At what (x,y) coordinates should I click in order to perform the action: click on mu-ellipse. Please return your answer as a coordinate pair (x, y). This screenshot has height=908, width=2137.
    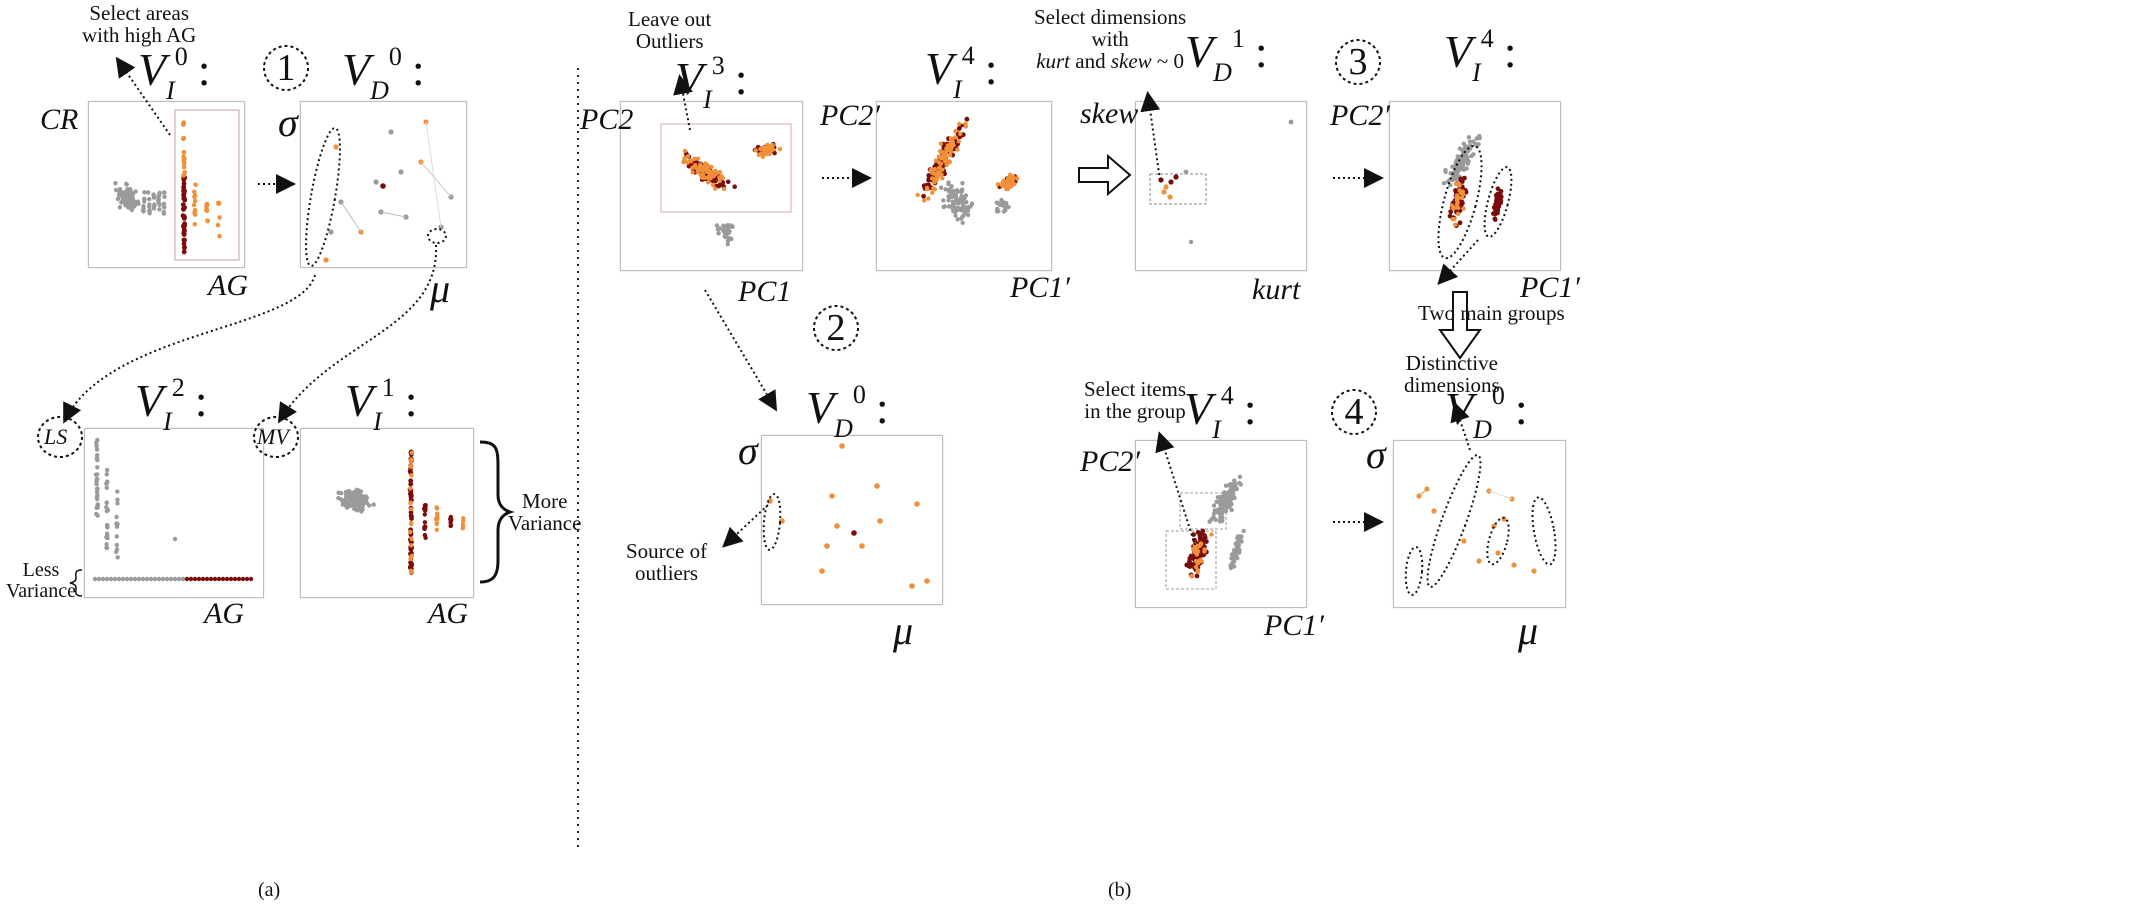
    Looking at the image, I should click on (437, 236).